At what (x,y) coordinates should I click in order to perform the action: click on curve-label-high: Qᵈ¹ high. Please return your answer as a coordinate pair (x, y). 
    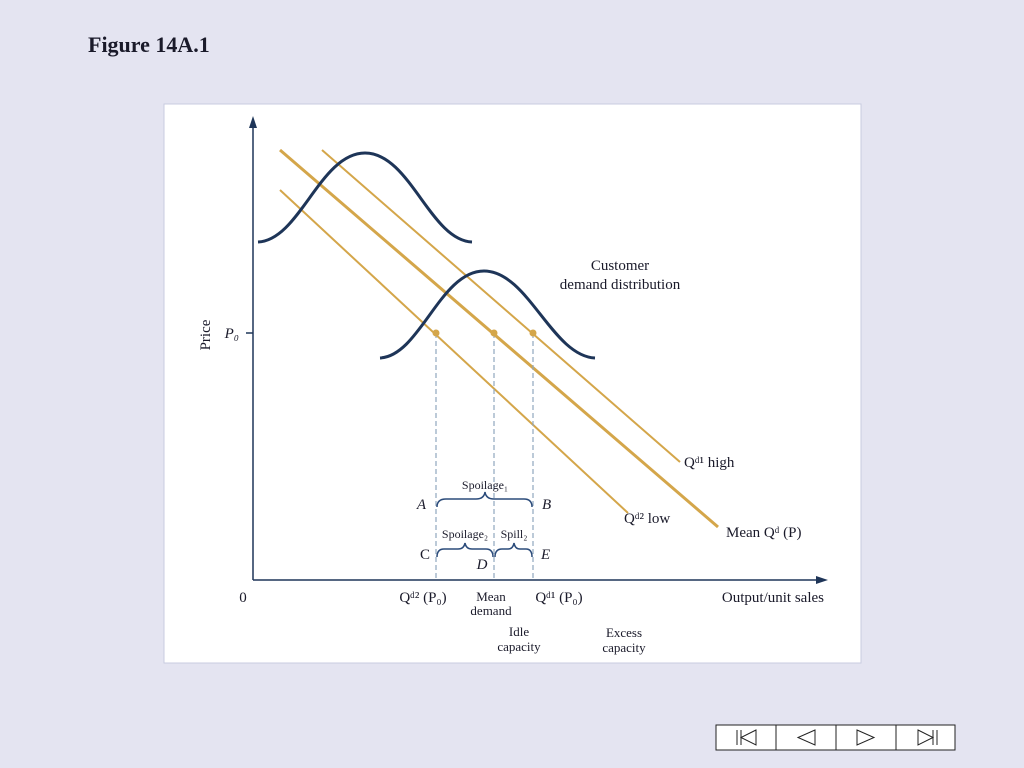
    Looking at the image, I should click on (709, 463).